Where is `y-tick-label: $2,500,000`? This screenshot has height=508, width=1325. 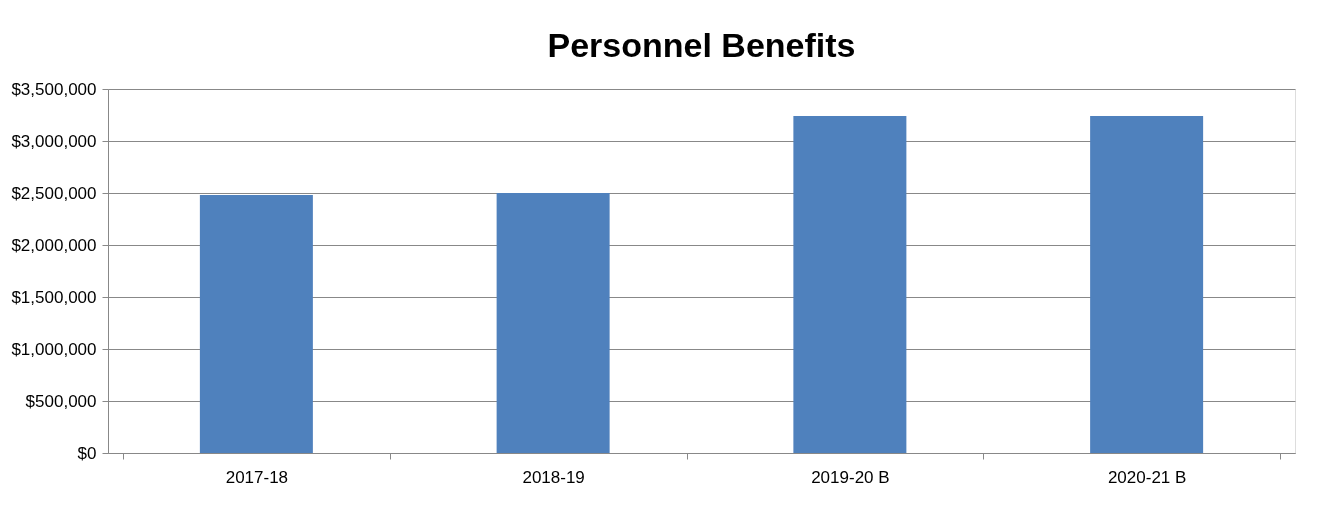 y-tick-label: $2,500,000 is located at coordinates (54, 193).